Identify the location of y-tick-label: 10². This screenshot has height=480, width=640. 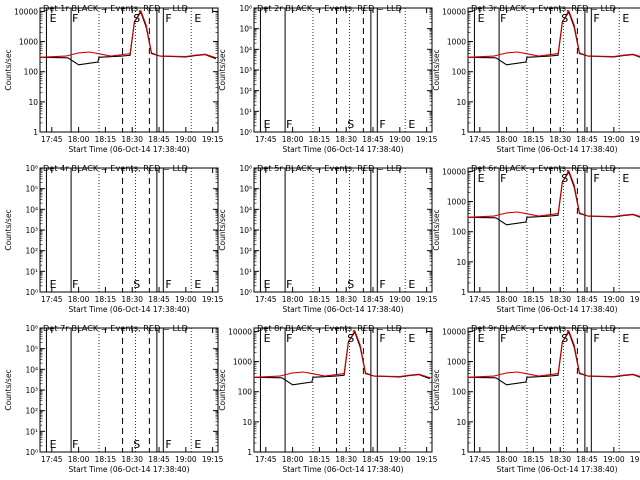
(31, 411).